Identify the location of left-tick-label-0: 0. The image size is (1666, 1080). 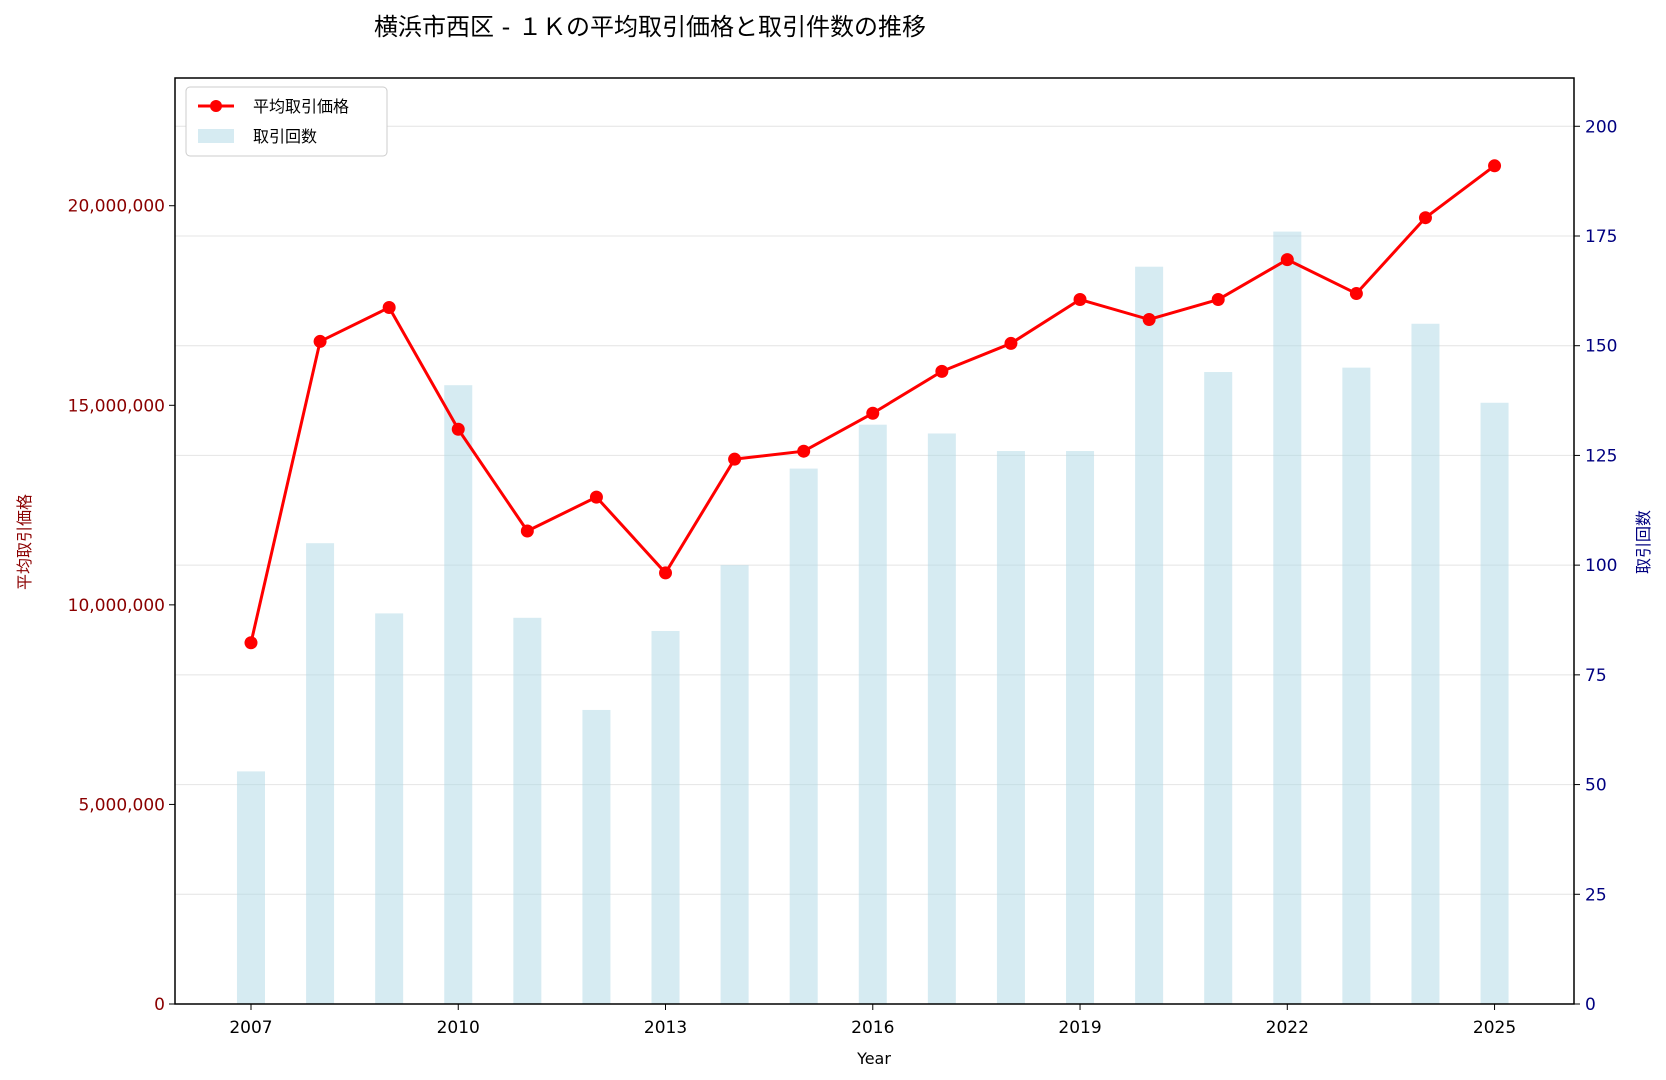
(159, 1005).